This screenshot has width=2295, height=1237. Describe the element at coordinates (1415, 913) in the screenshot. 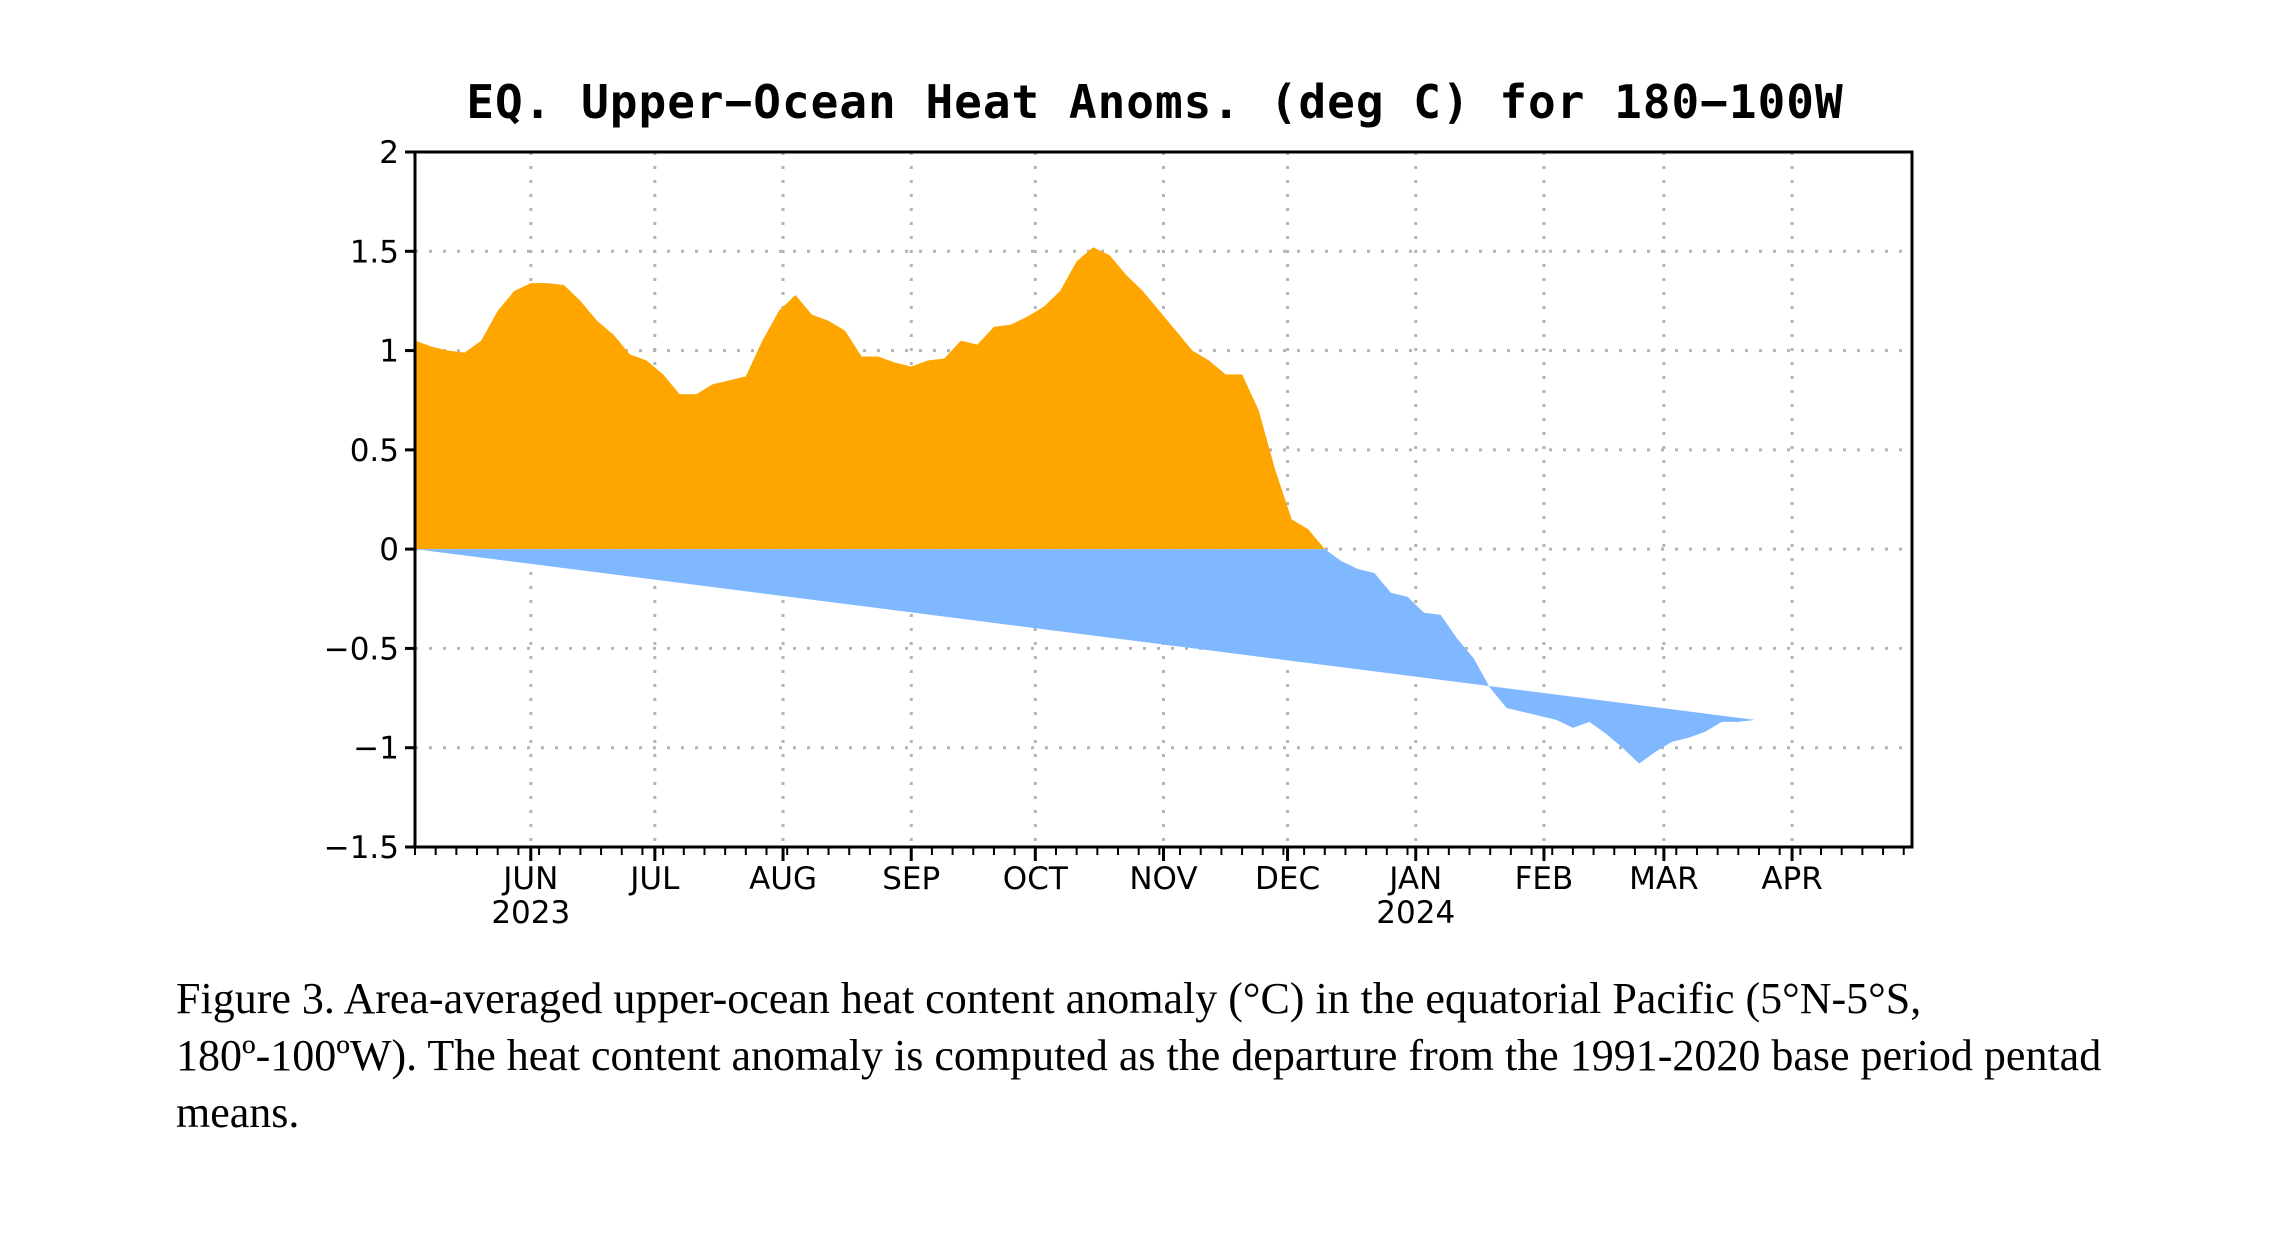

I see `x-year-label: 2024` at that location.